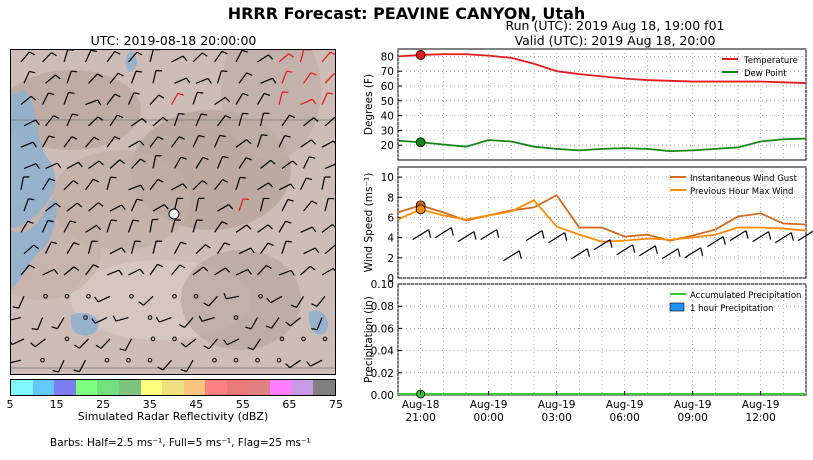 Image resolution: width=813 pixels, height=460 pixels. What do you see at coordinates (387, 87) in the screenshot?
I see `y-tick-label: 60` at bounding box center [387, 87].